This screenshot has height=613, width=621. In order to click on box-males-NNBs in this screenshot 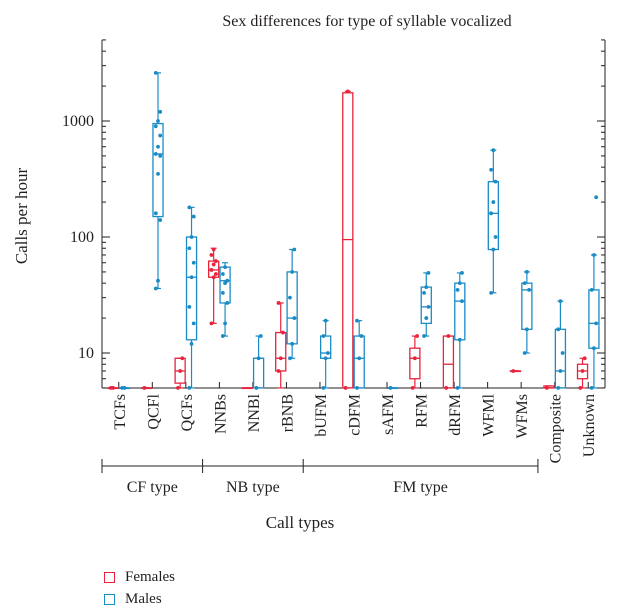, I will do `click(225, 300)`.